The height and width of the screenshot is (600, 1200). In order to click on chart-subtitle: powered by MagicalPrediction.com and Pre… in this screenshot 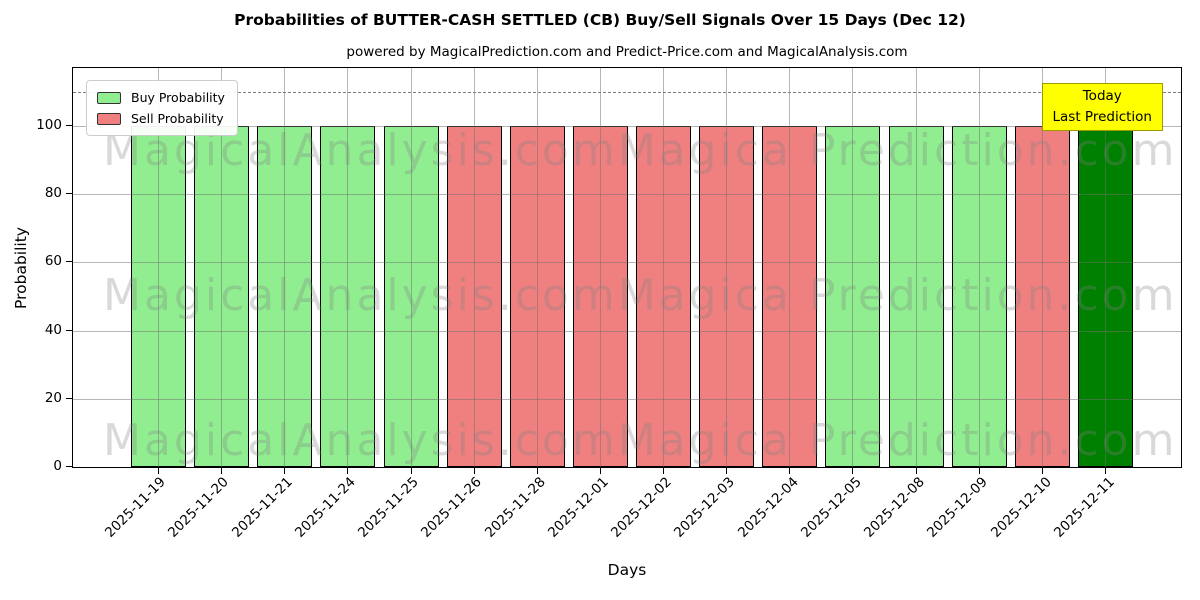, I will do `click(627, 52)`.